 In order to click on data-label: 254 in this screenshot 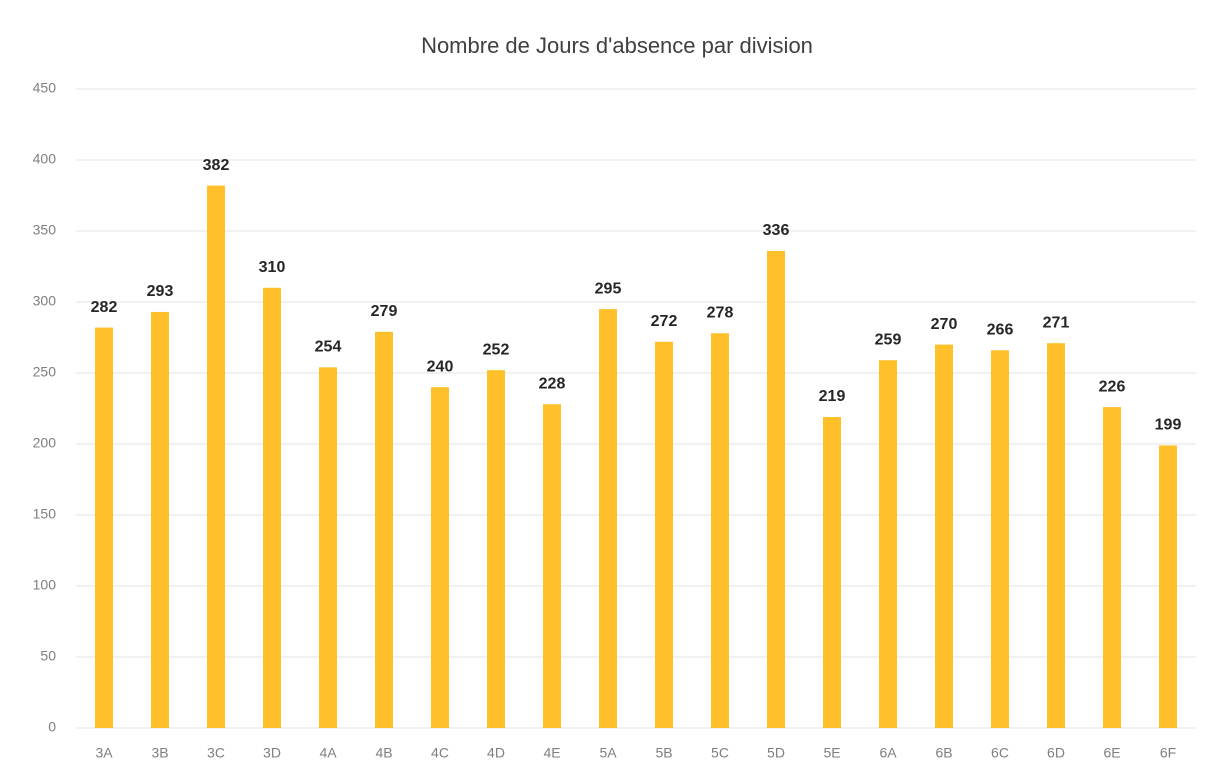, I will do `click(328, 347)`.